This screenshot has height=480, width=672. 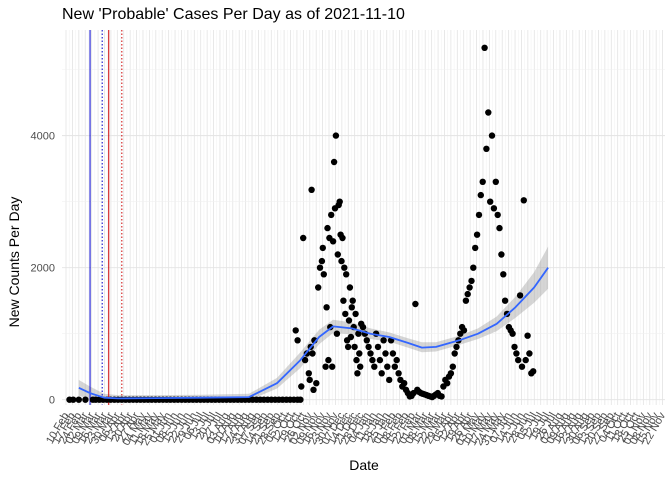 What do you see at coordinates (43, 137) in the screenshot?
I see `y-tick-label: 4000` at bounding box center [43, 137].